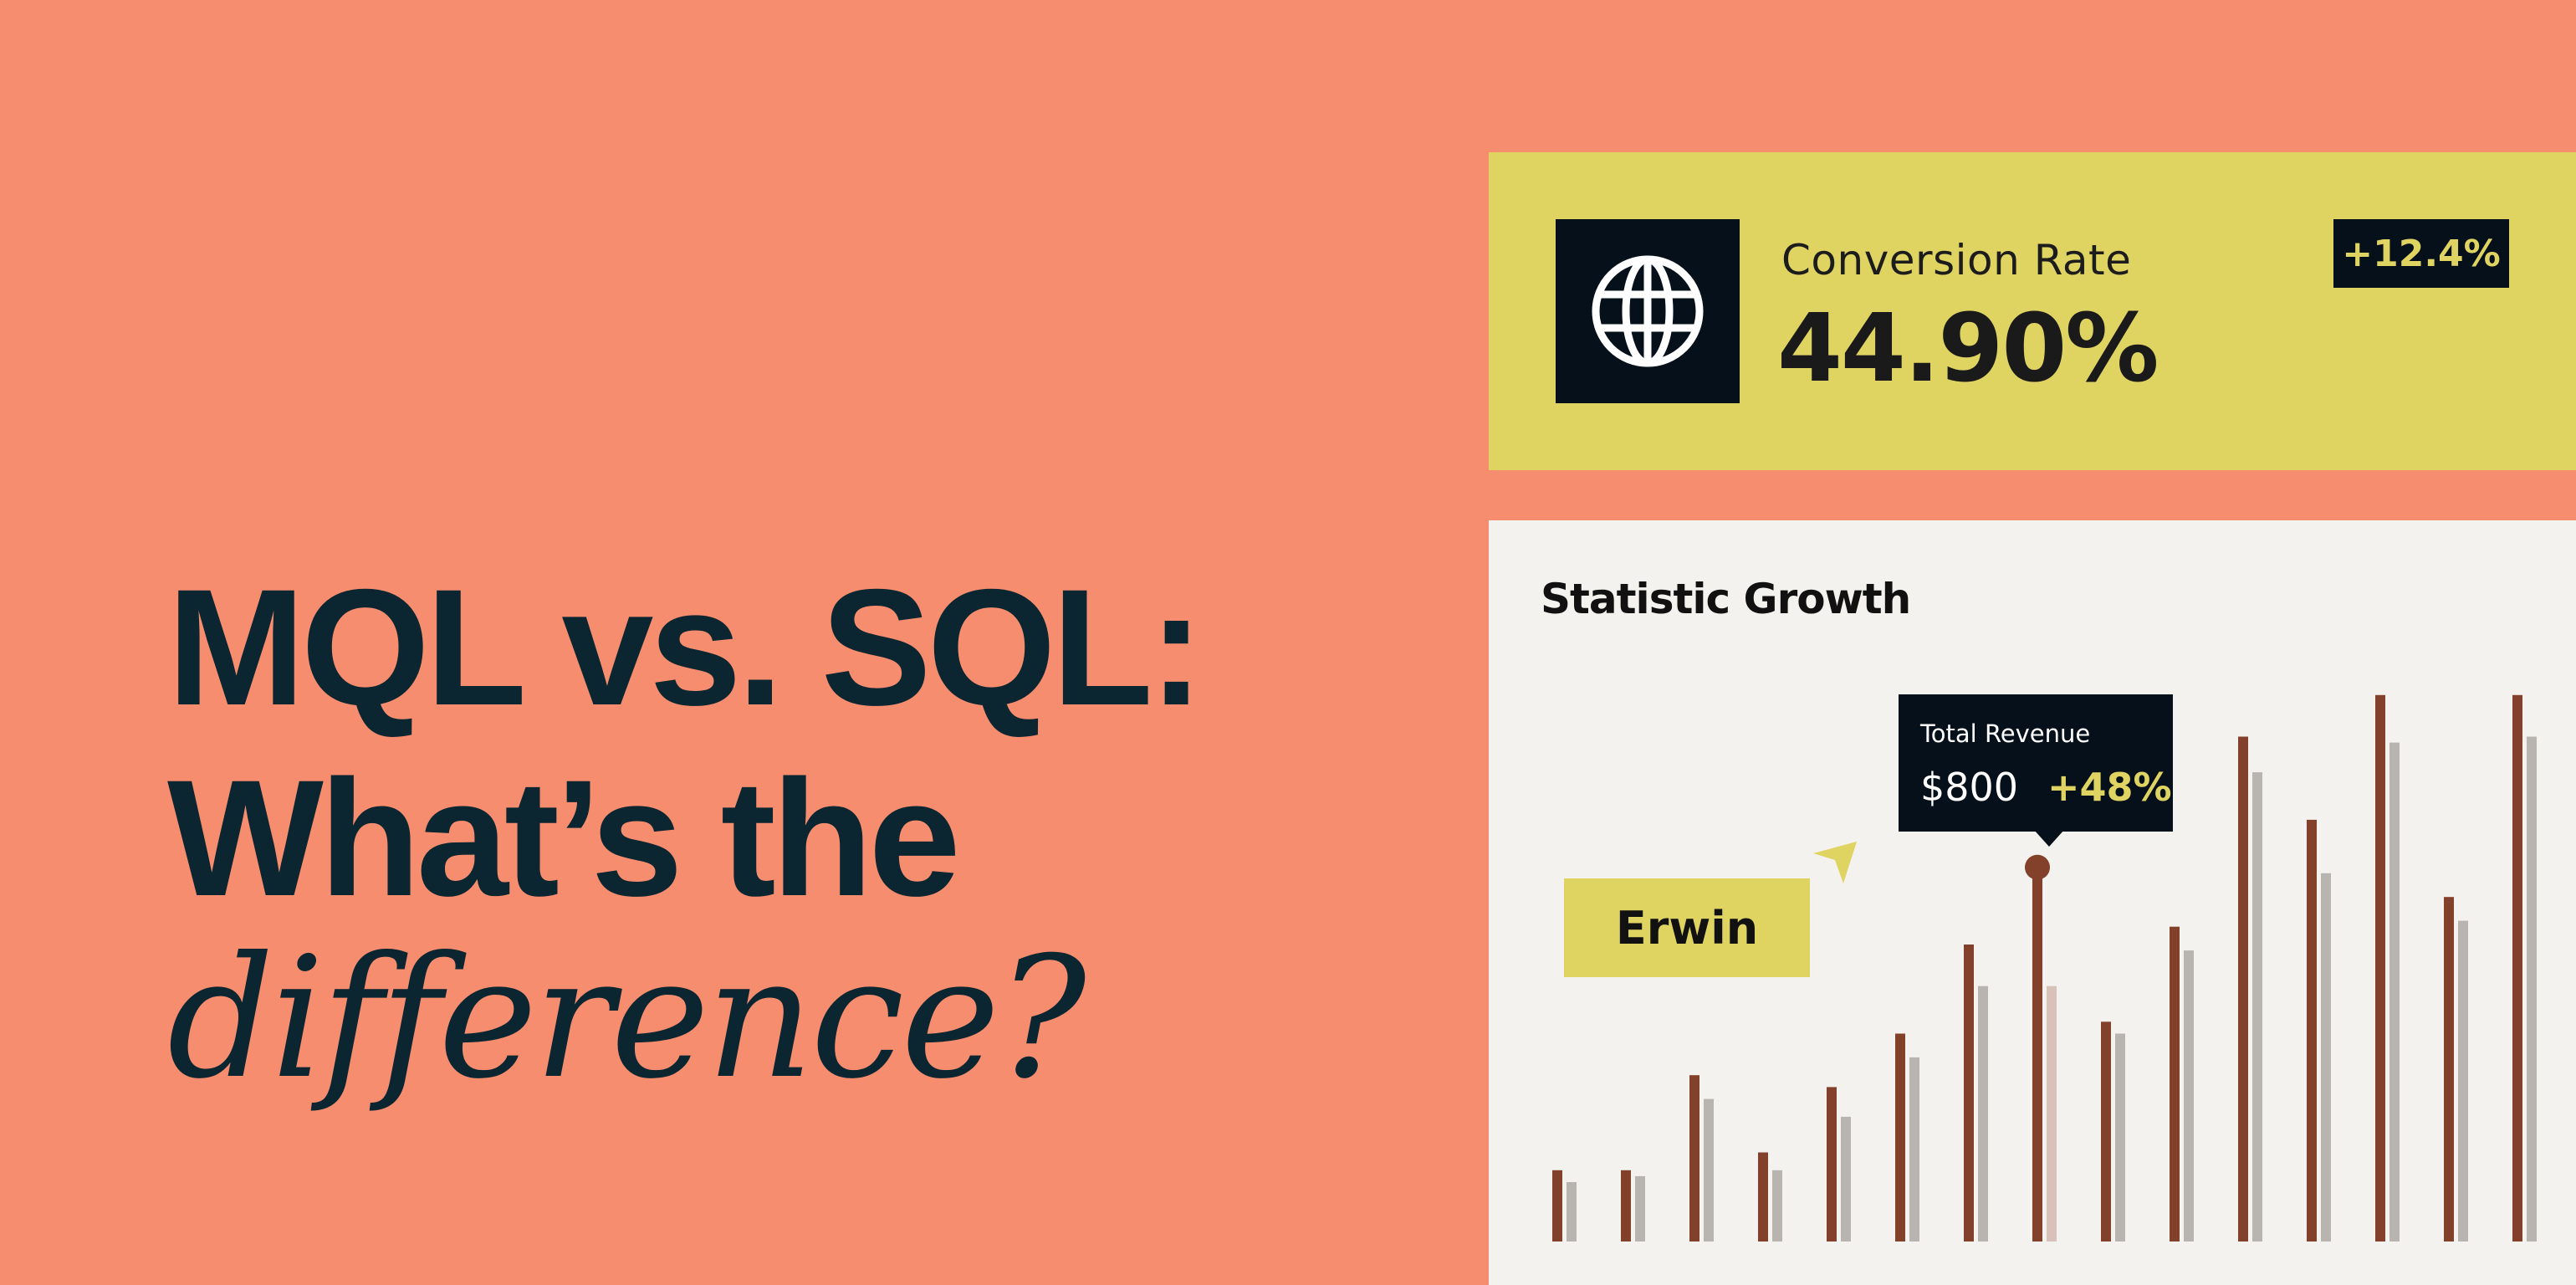 This screenshot has height=1285, width=2576. What do you see at coordinates (2036, 763) in the screenshot?
I see `revenue-tooltip: Total Revenue $800 +48%` at bounding box center [2036, 763].